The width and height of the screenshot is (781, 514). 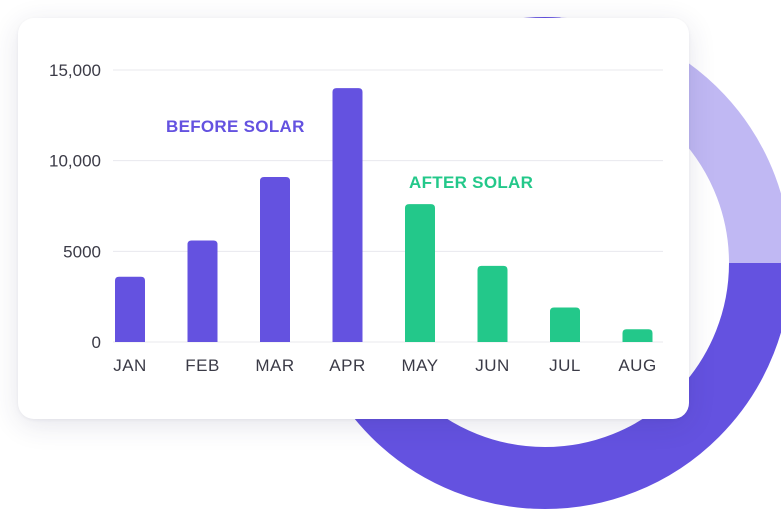 What do you see at coordinates (420, 273) in the screenshot?
I see `bar-may` at bounding box center [420, 273].